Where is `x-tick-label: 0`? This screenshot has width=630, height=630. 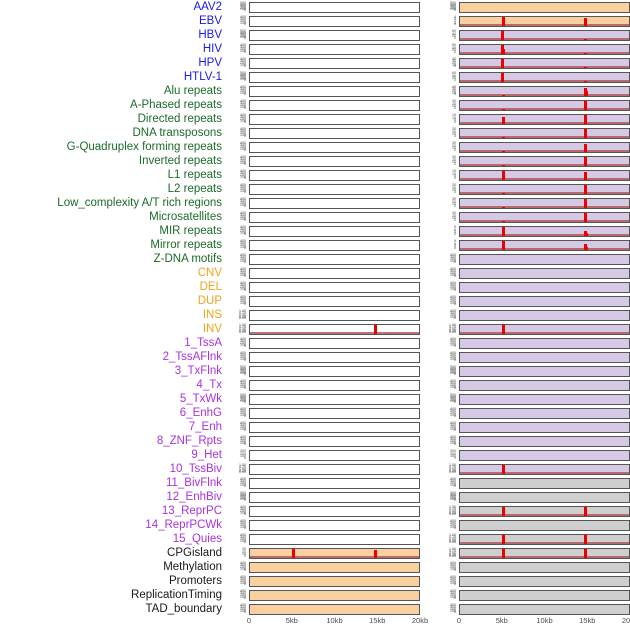
x-tick-label: 0 is located at coordinates (459, 620).